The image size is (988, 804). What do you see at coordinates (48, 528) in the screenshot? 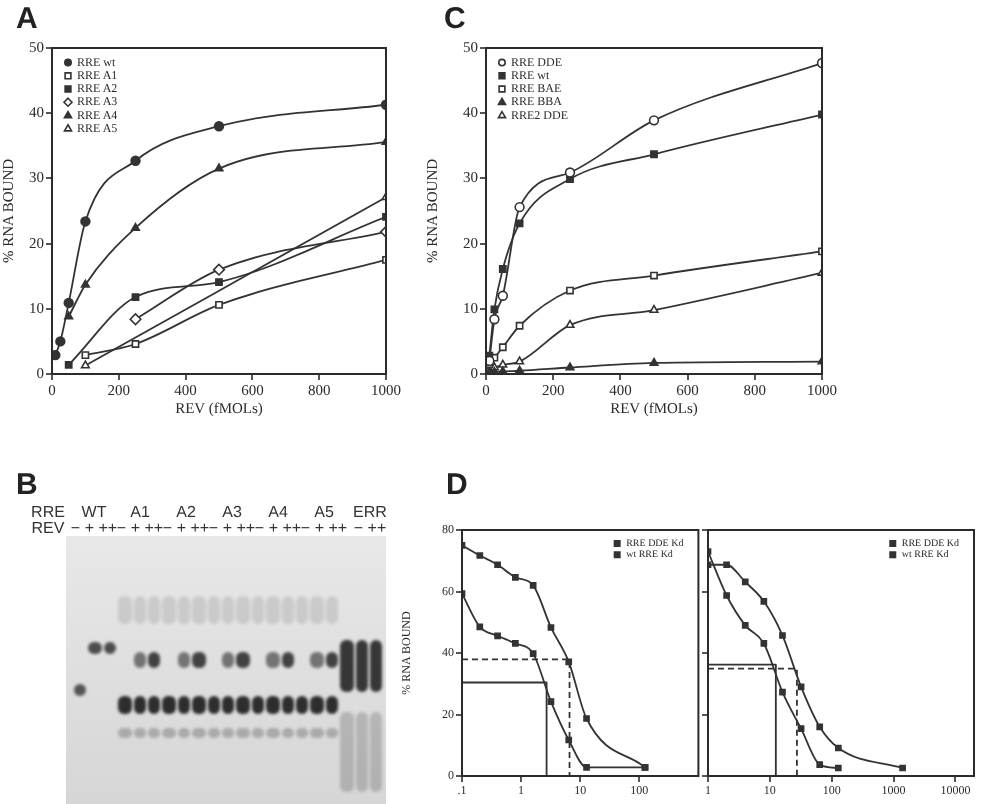
I see `category-label: REV` at bounding box center [48, 528].